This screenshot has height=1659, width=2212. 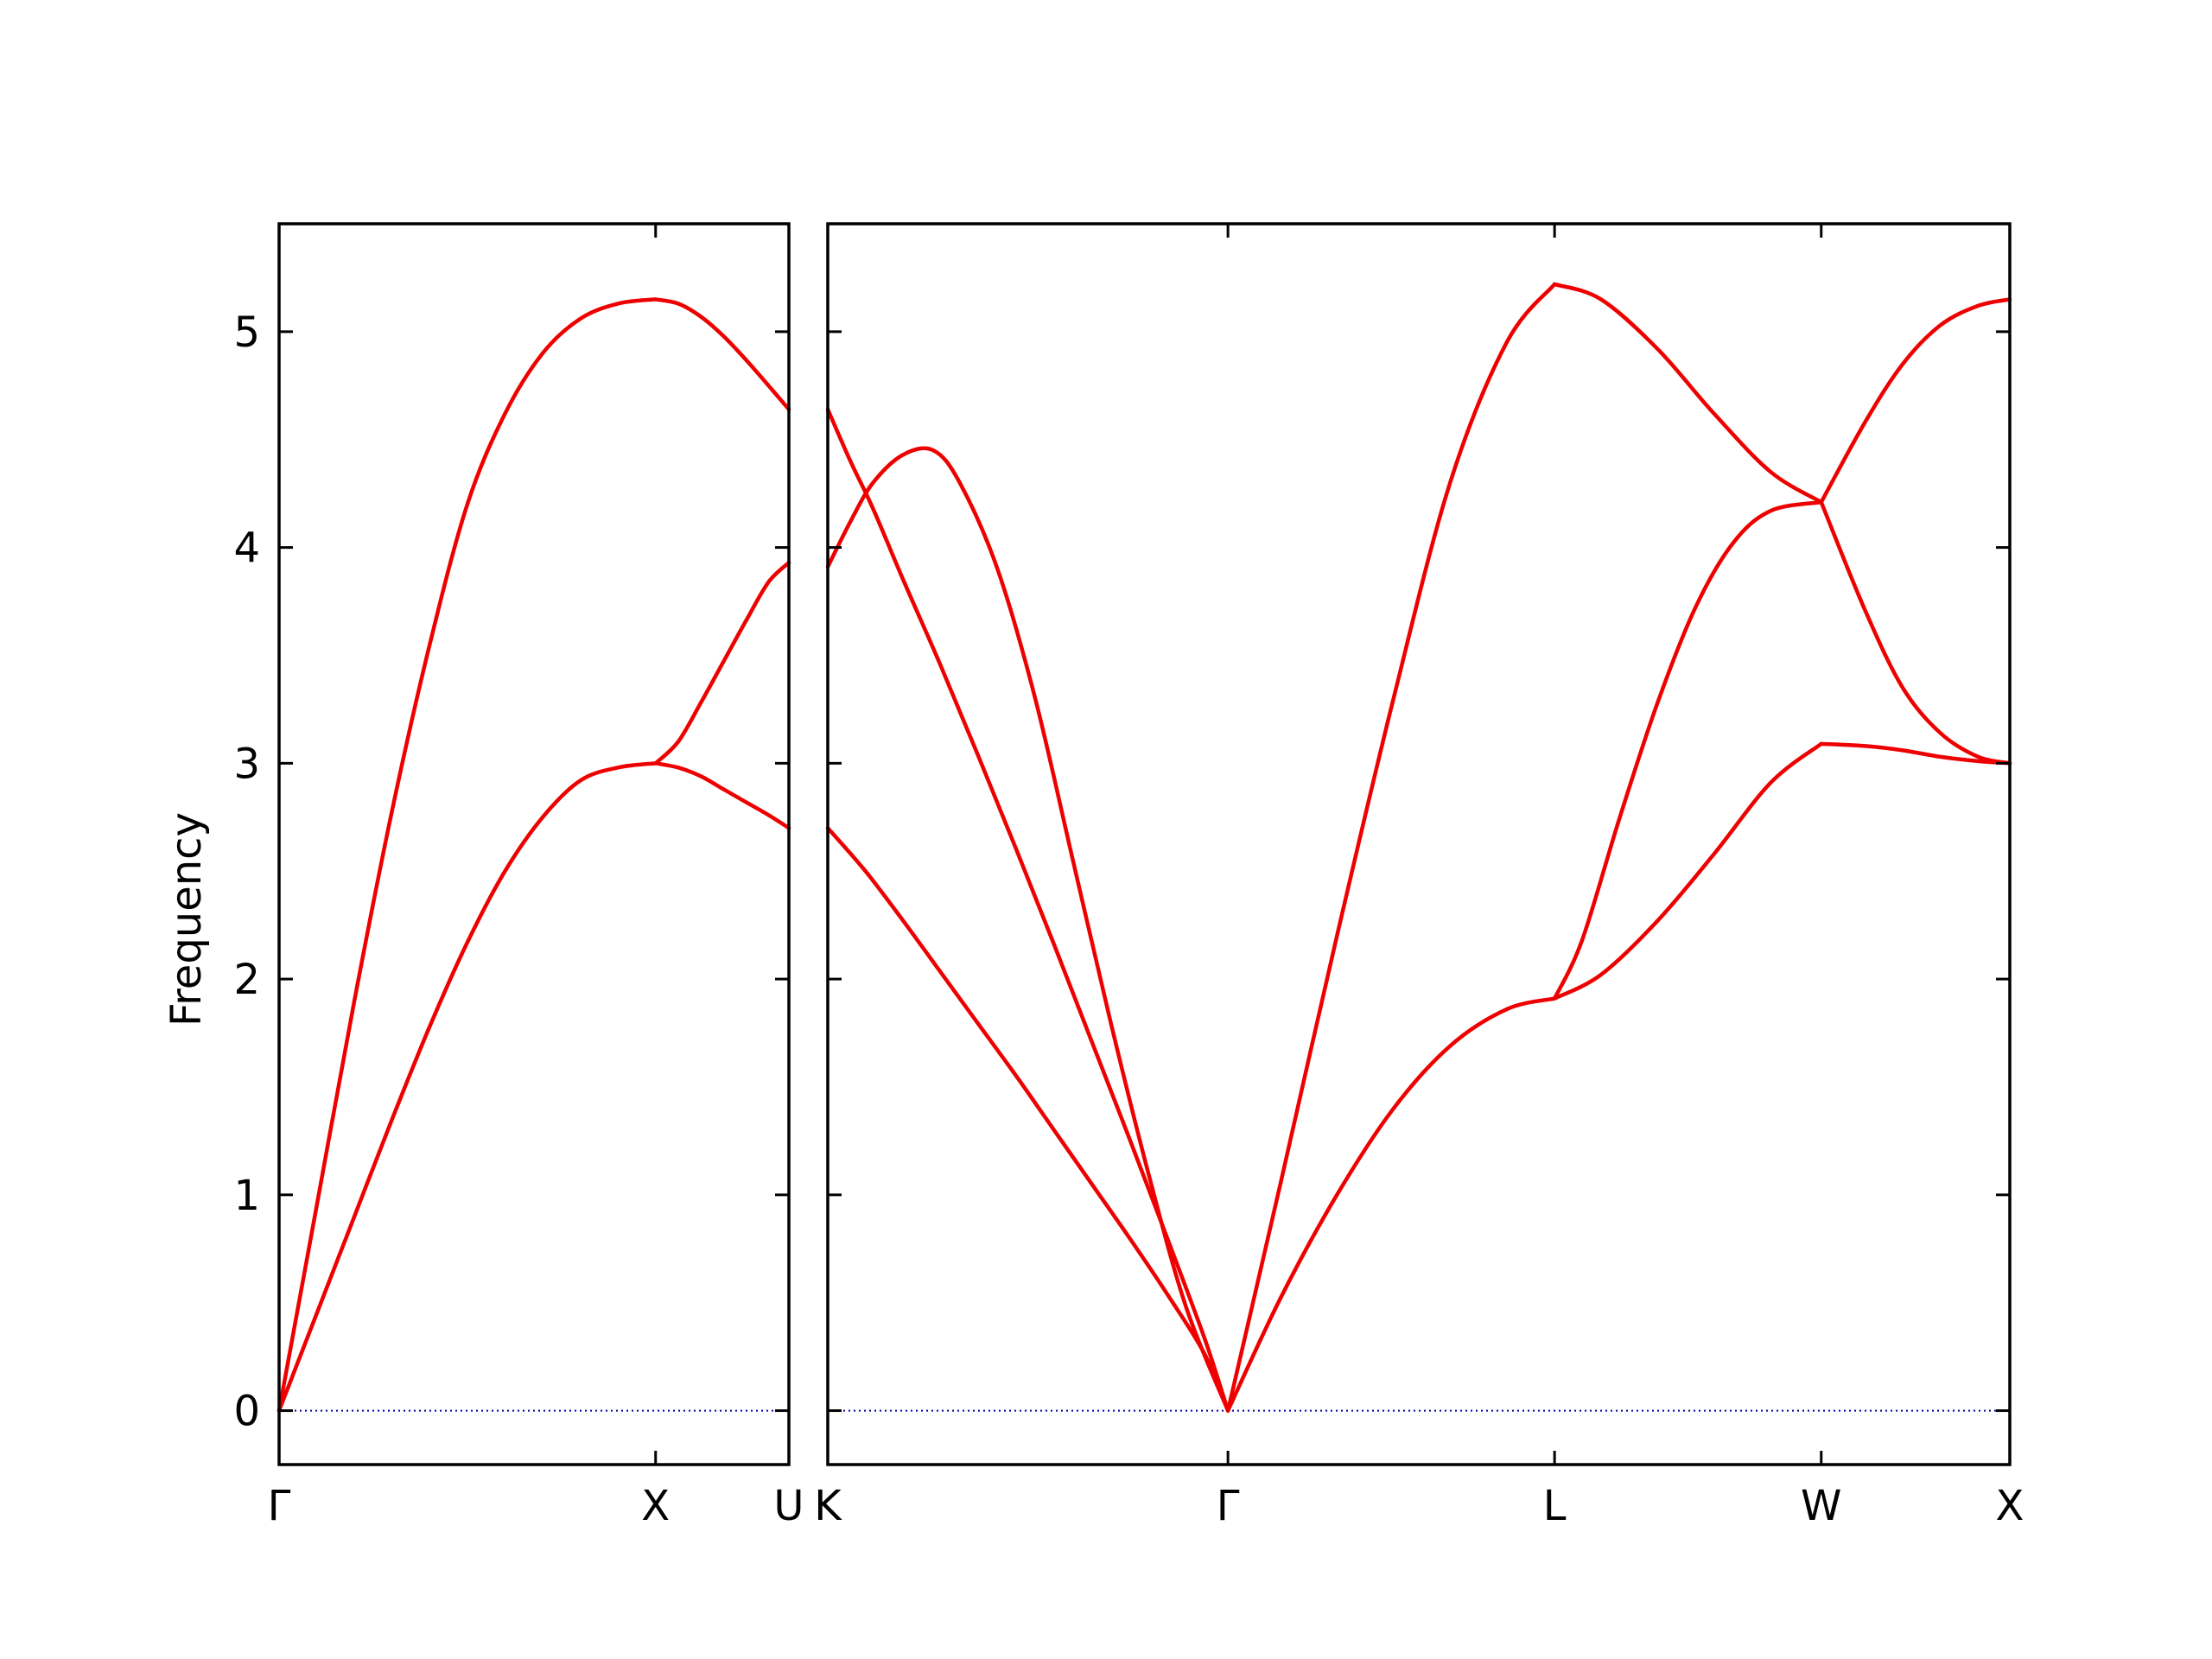 What do you see at coordinates (186, 919) in the screenshot?
I see `y-axis-label: Frequency` at bounding box center [186, 919].